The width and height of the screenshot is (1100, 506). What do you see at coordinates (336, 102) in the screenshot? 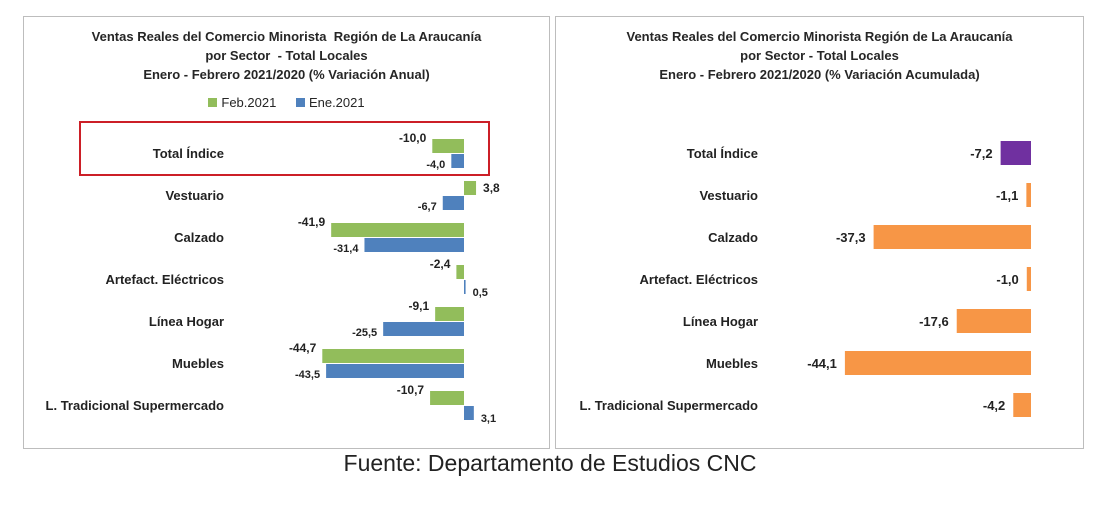
I see `legend-label-ene: Ene.2021` at bounding box center [336, 102].